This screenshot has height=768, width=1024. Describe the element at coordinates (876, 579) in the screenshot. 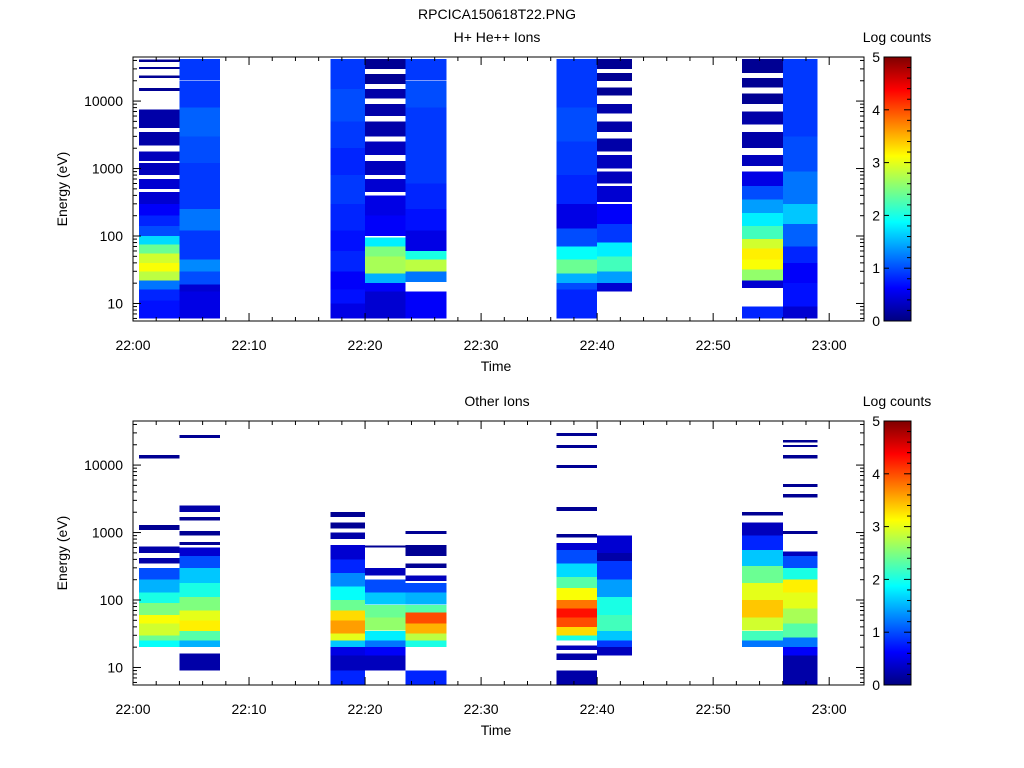

I see `colorbar-tick-label: 2` at that location.